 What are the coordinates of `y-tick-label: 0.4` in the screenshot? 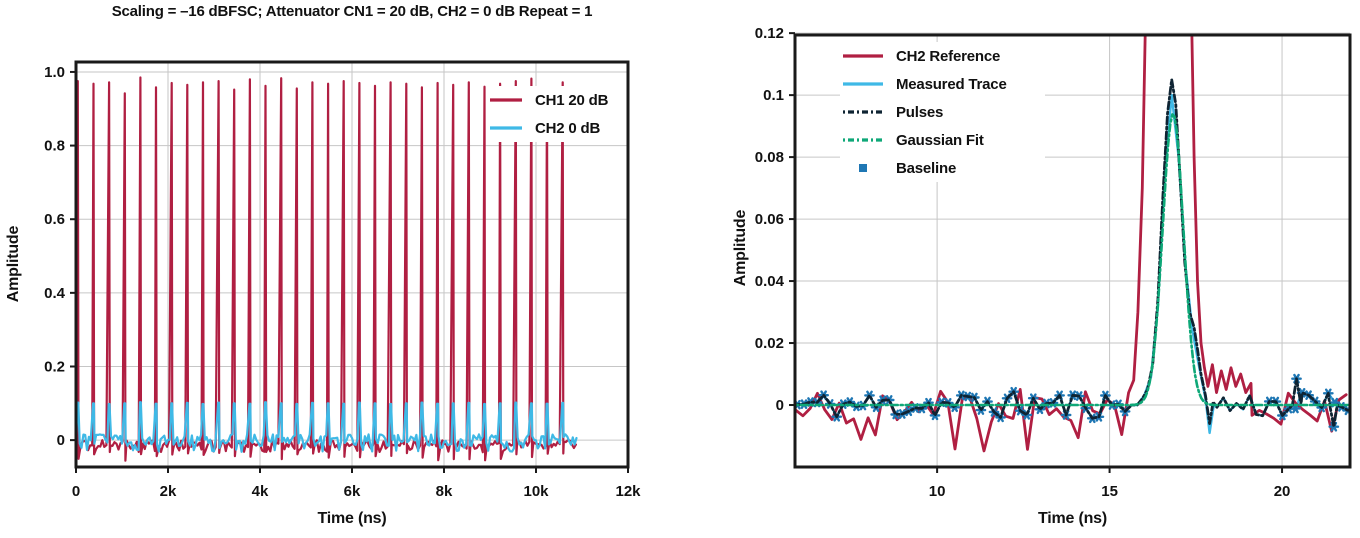 It's located at (55, 293).